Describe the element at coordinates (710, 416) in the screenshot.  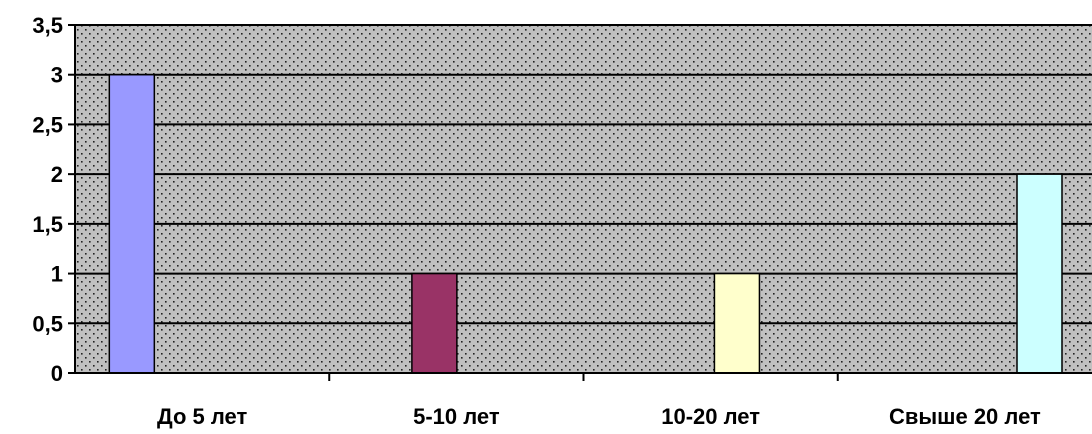
I see `x-tick-label: 10-20 лет` at that location.